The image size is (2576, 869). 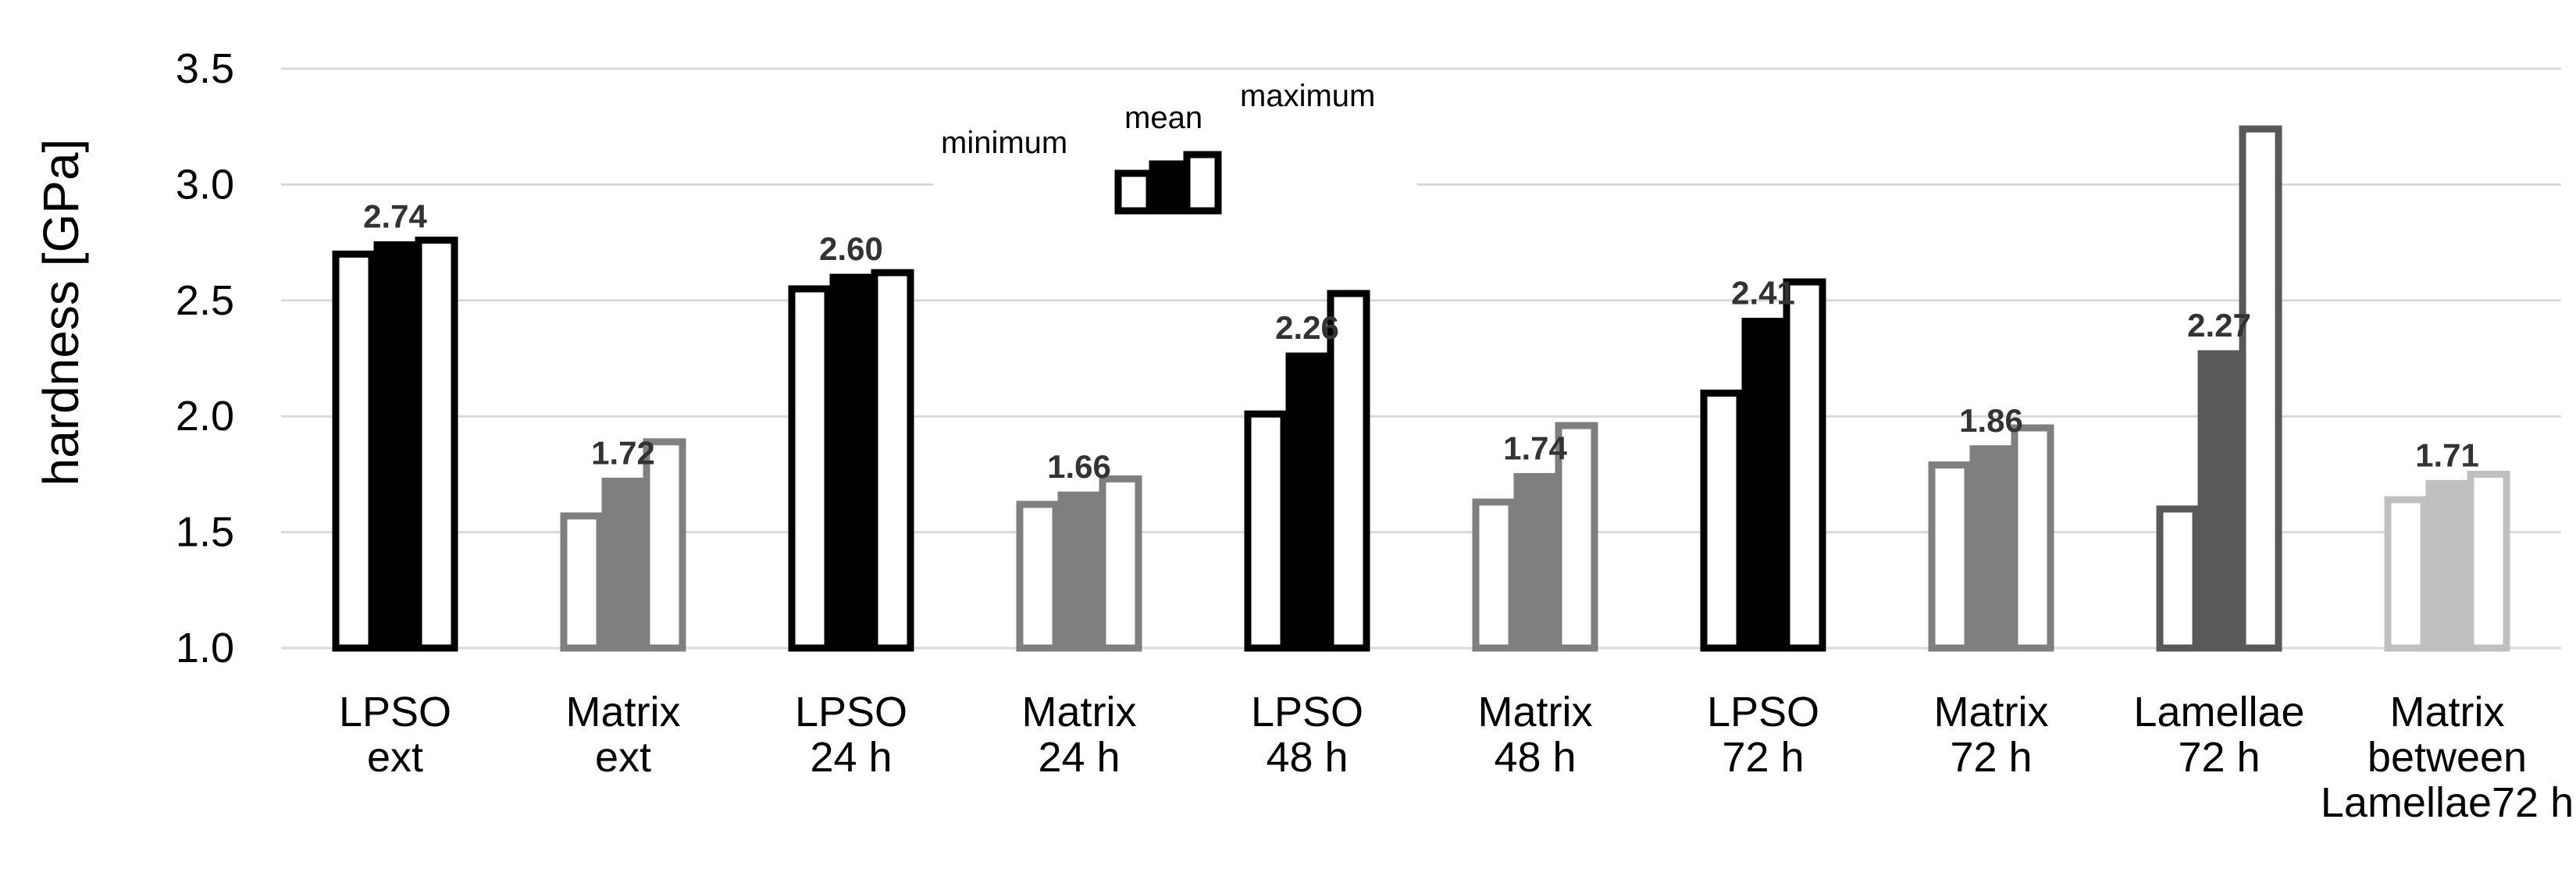 I want to click on mean-value-label: 1.66, so click(x=1079, y=466).